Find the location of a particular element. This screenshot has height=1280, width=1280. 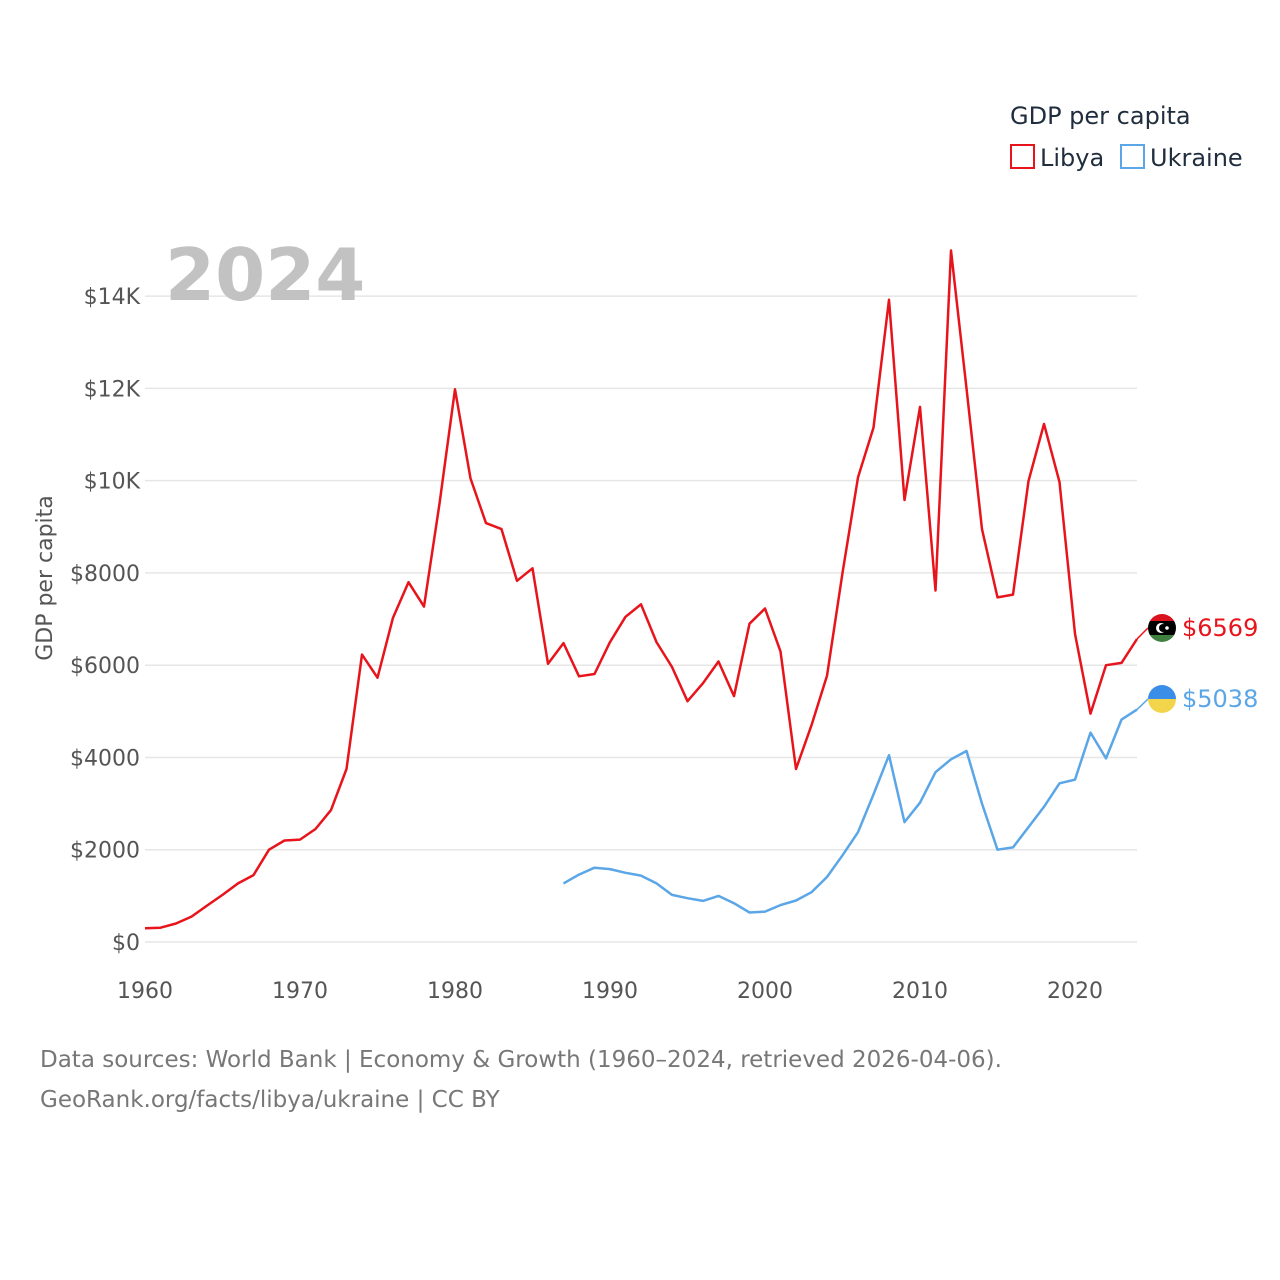

legend-swatch-libya is located at coordinates (1022, 156).